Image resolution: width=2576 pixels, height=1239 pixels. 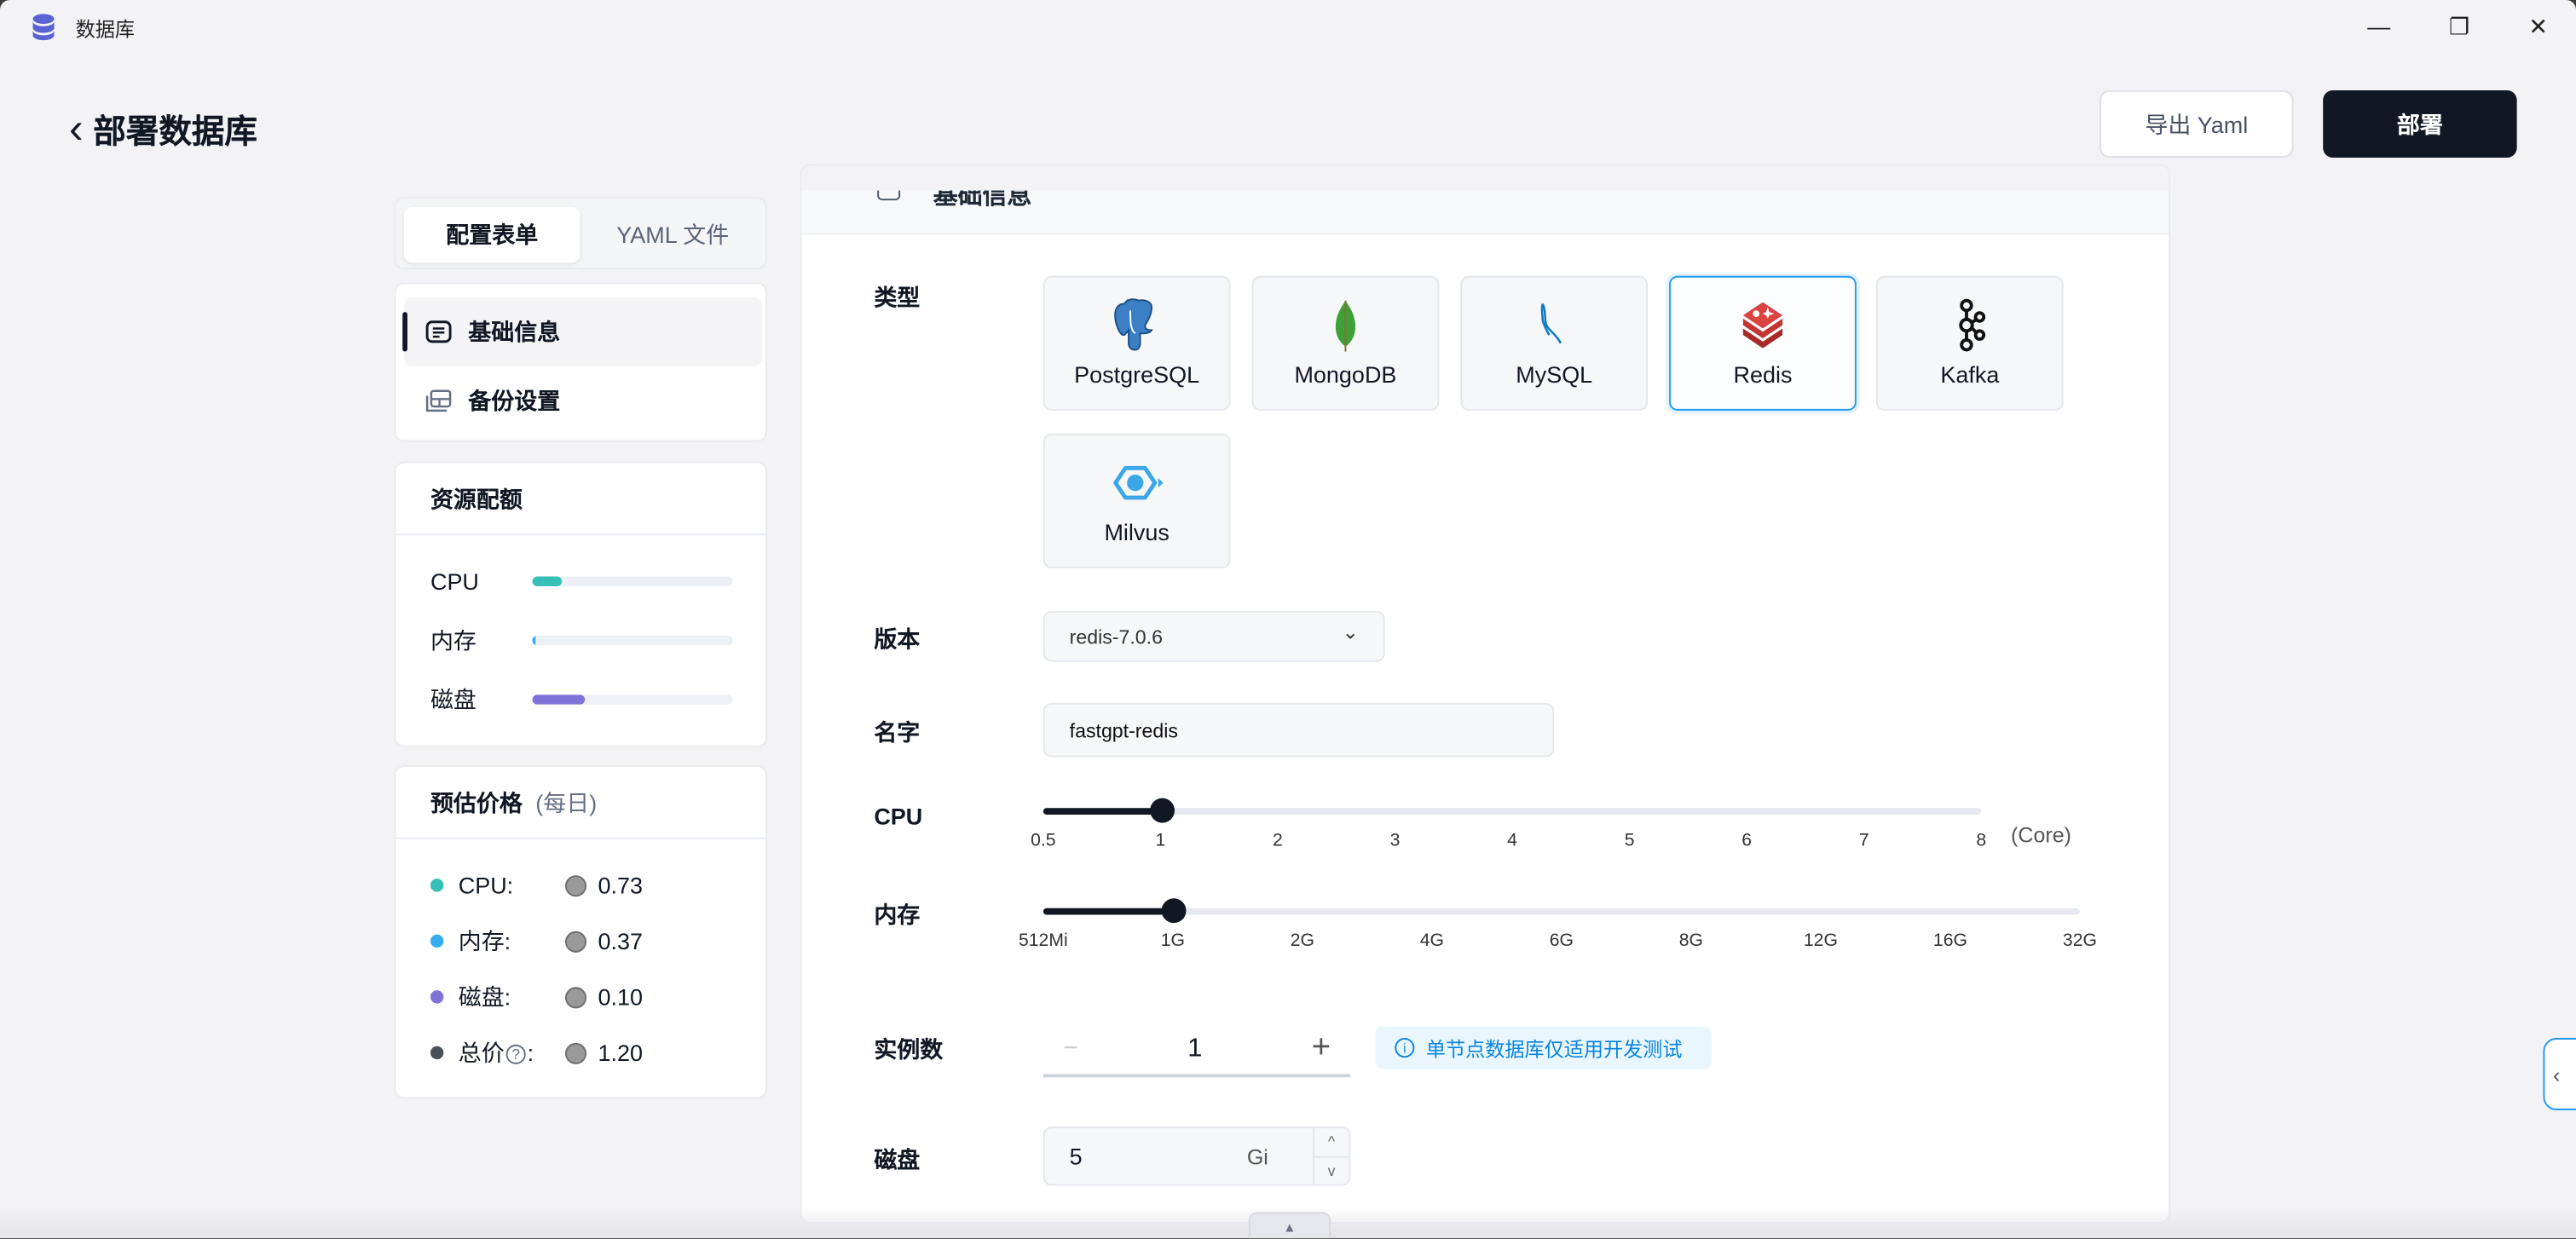 What do you see at coordinates (2538, 25) in the screenshot?
I see `close-button: ✕` at bounding box center [2538, 25].